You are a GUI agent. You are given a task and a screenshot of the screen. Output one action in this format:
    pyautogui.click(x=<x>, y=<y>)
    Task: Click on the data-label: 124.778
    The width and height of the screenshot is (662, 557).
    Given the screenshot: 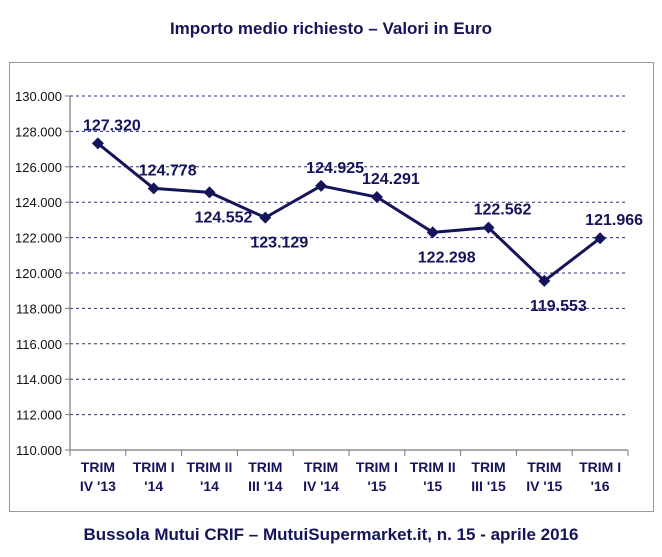 What is the action you would take?
    pyautogui.click(x=168, y=170)
    